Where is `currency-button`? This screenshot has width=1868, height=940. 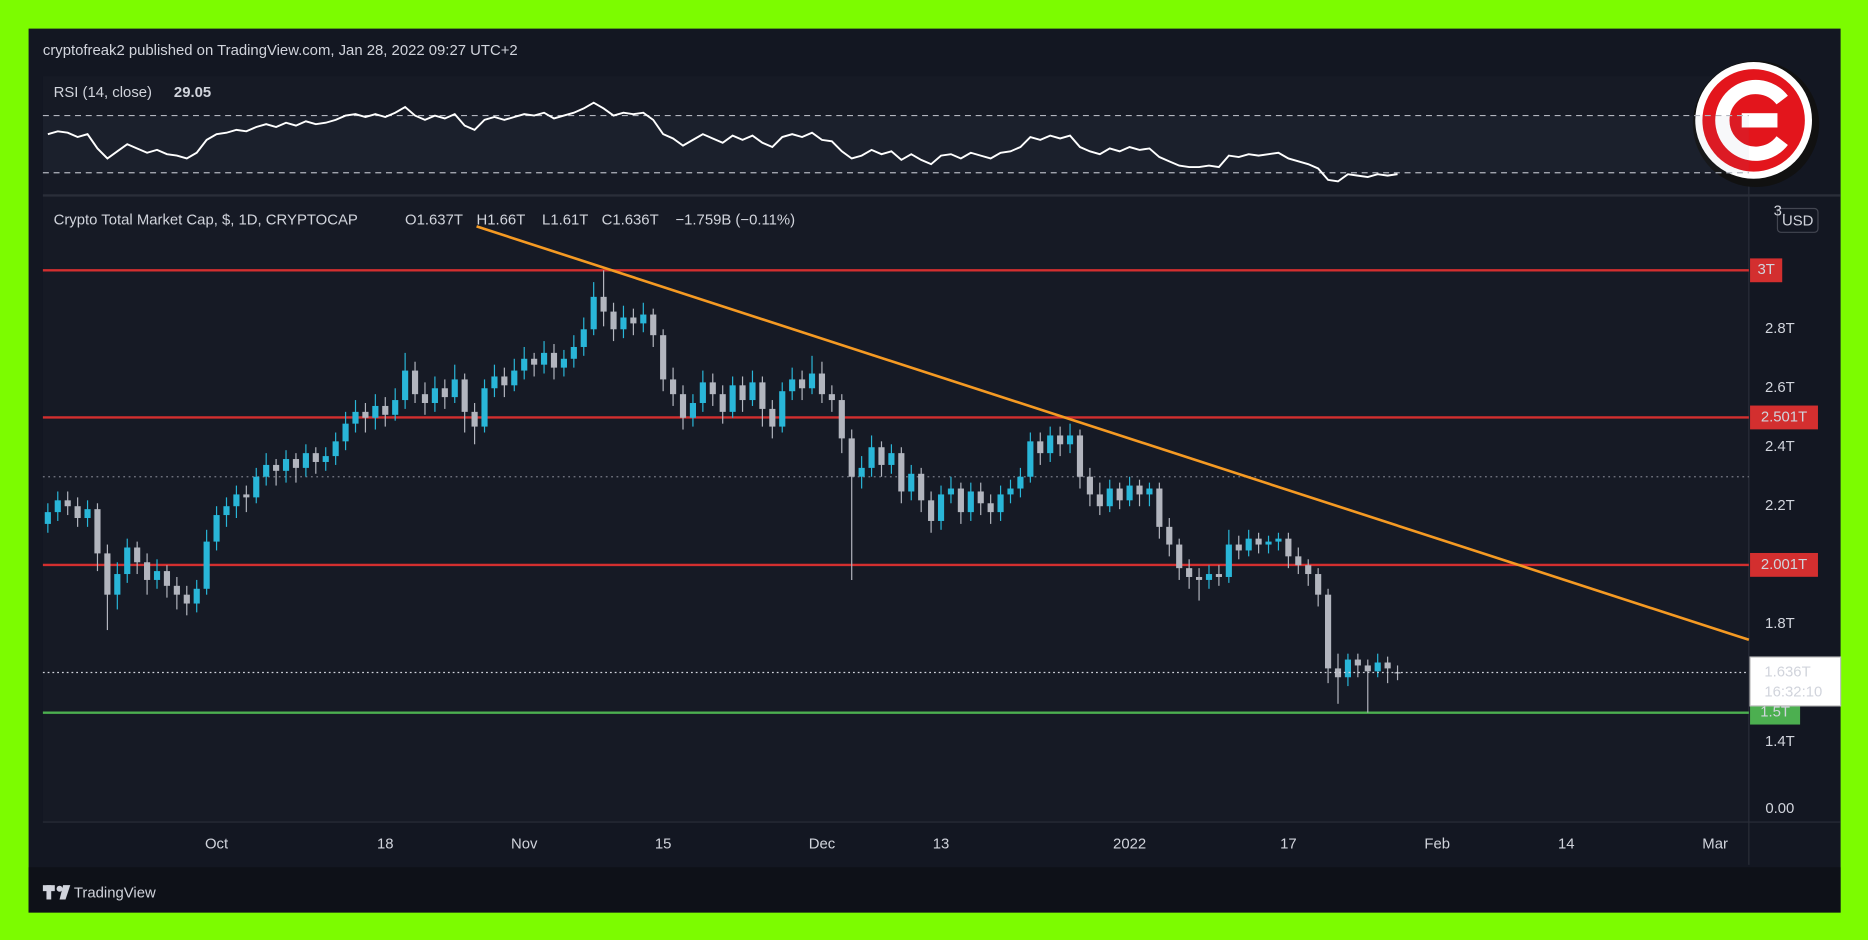 currency-button is located at coordinates (1797, 220).